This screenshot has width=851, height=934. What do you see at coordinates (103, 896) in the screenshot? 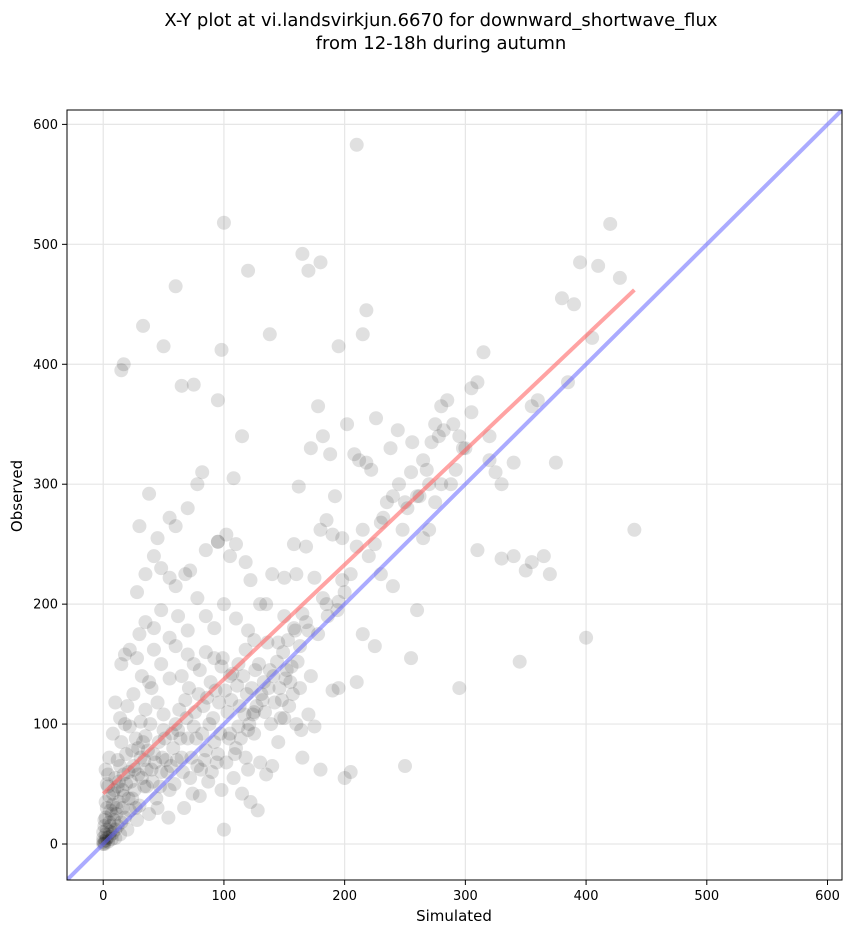
I see `x-tick-label: 0` at bounding box center [103, 896].